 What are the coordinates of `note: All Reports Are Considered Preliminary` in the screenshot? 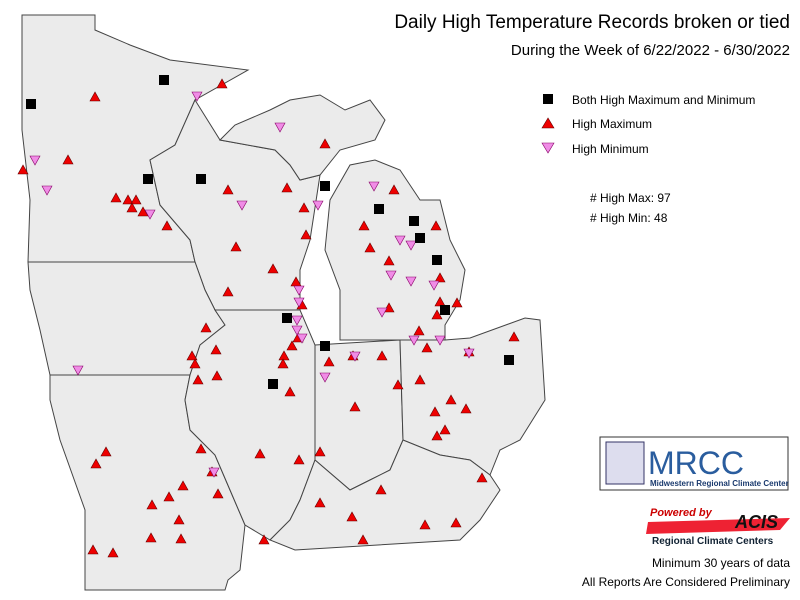 It's located at (686, 582).